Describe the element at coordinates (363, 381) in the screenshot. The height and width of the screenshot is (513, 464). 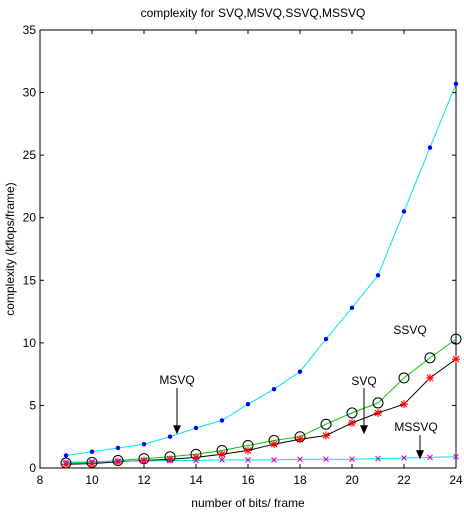
I see `annotation-svq-label: SVQ` at that location.